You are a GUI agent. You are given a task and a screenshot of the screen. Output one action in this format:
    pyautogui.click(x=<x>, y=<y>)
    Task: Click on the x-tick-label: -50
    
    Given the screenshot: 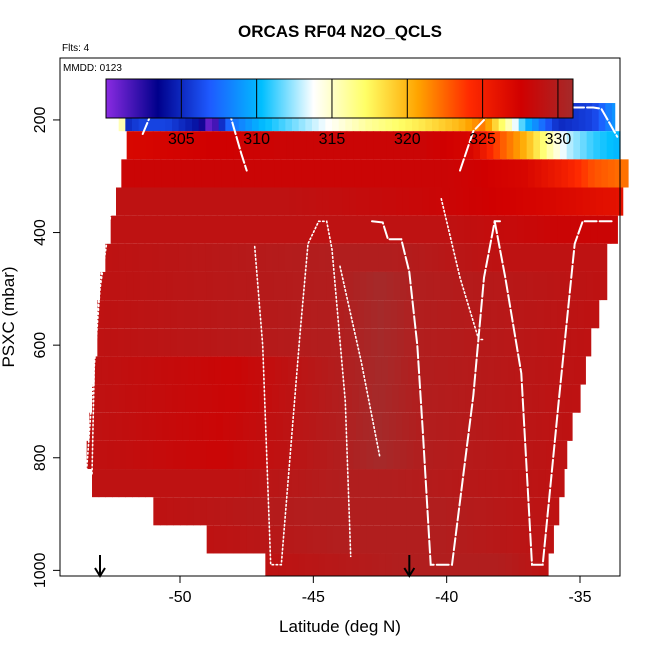 What is the action you would take?
    pyautogui.click(x=179, y=597)
    